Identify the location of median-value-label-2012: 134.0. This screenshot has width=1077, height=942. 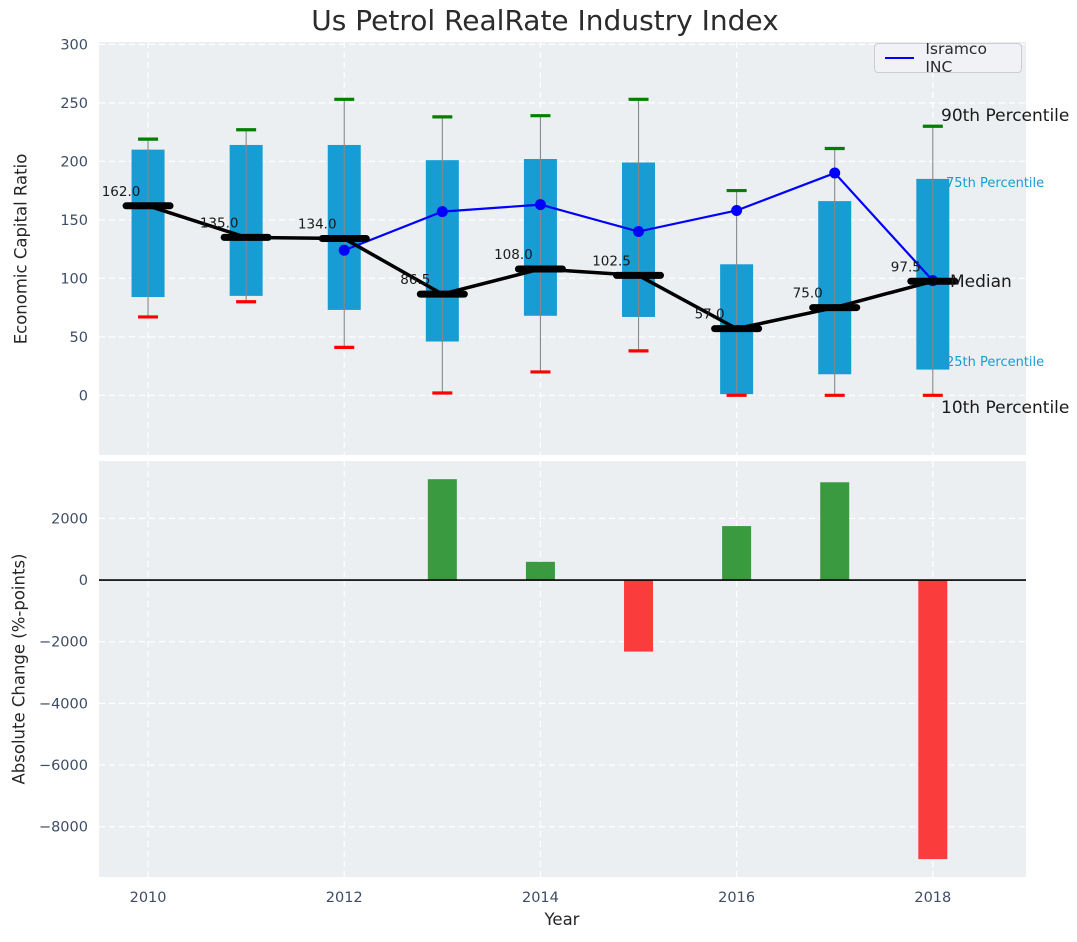
(317, 225).